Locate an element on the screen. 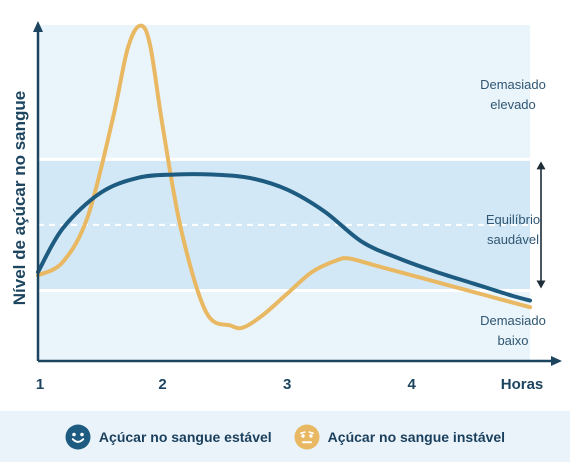 This screenshot has height=462, width=570. legend-label-stable: Açúcar no sangue estável is located at coordinates (185, 436).